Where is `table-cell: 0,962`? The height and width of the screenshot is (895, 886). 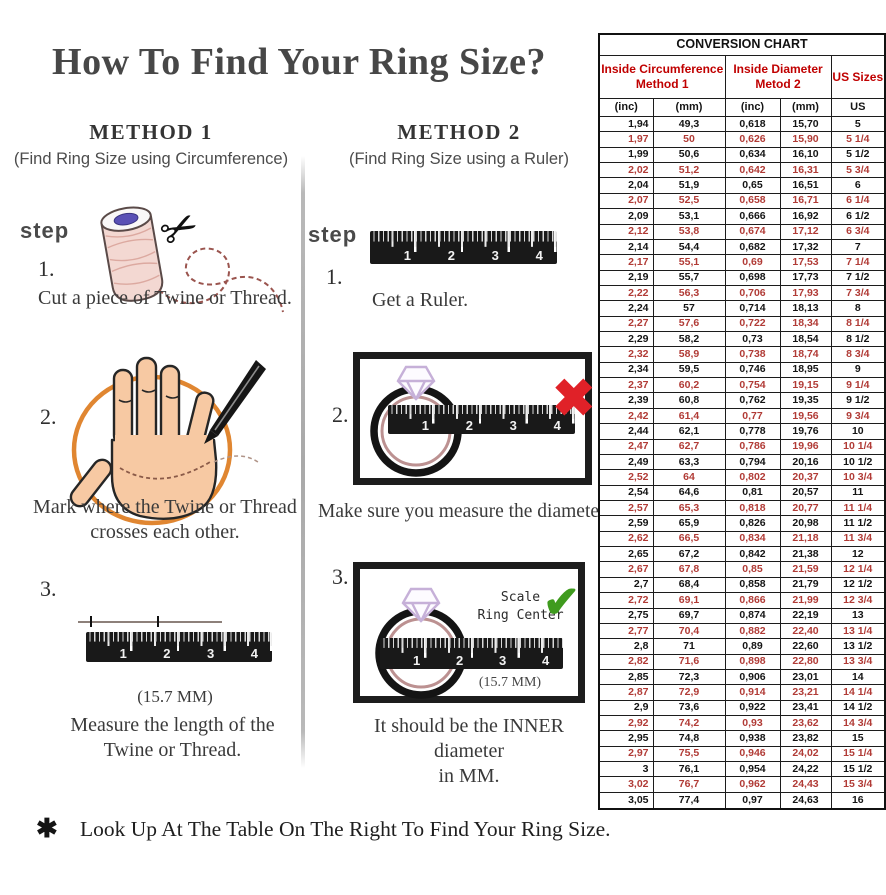
table-cell: 0,962 is located at coordinates (752, 784).